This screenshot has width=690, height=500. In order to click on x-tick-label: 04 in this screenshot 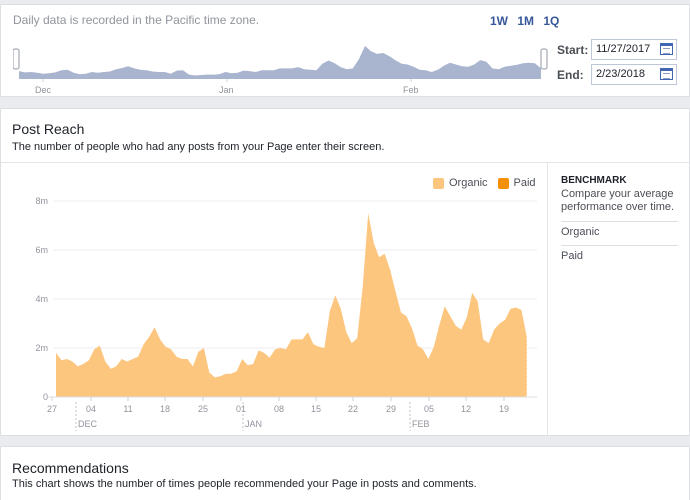, I will do `click(91, 409)`.